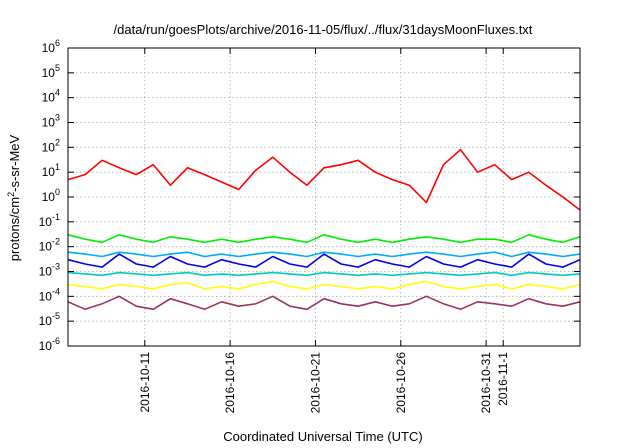  Describe the element at coordinates (11, 194) in the screenshot. I see `y-axis-label-sup: 2` at that location.